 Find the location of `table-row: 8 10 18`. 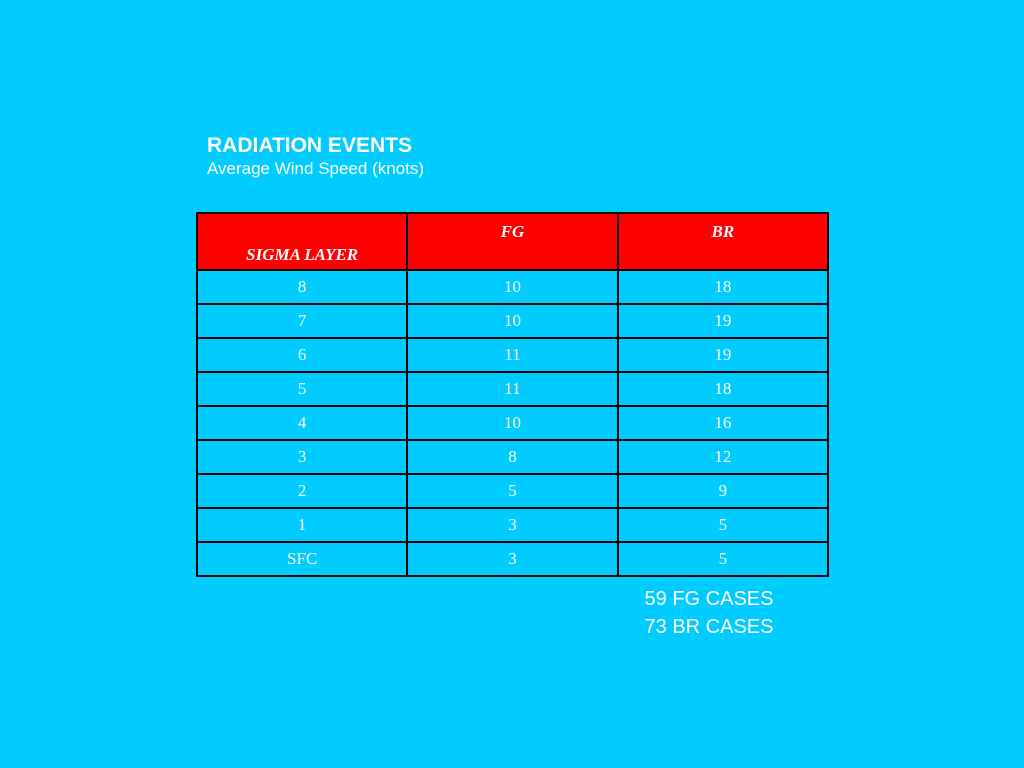

table-row: 8 10 18 is located at coordinates (512, 287).